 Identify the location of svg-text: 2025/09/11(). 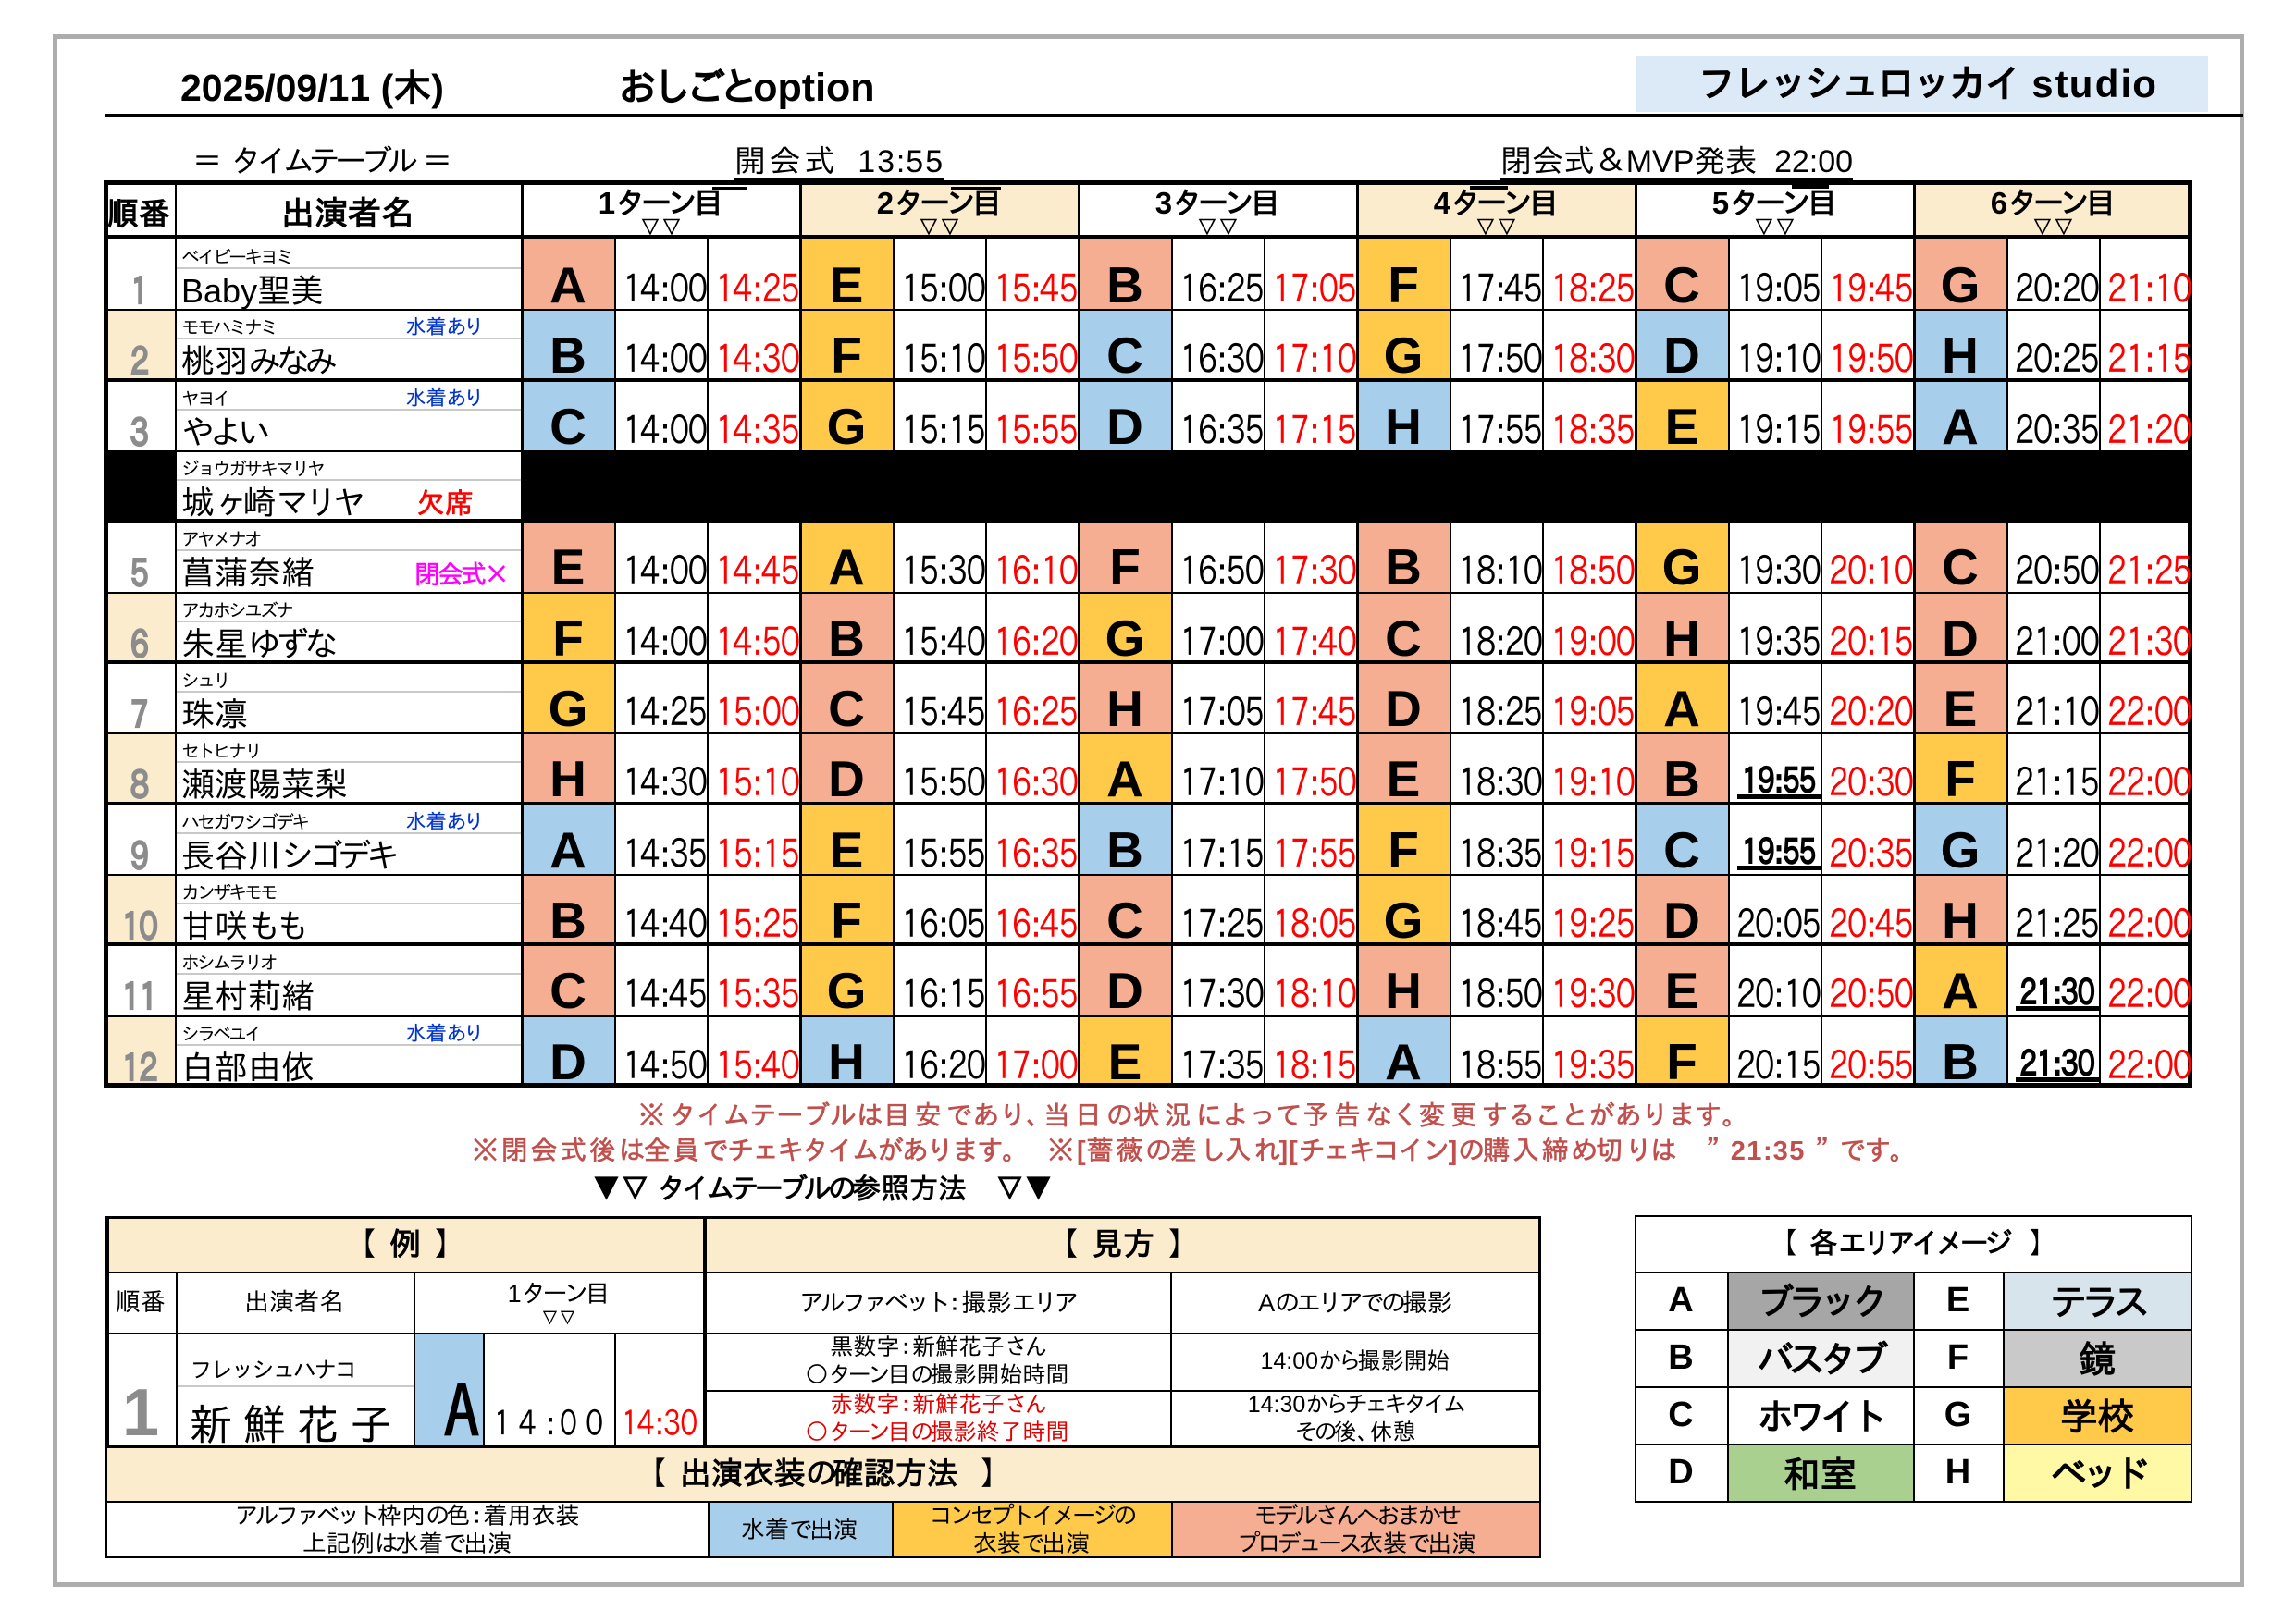
(312, 88).